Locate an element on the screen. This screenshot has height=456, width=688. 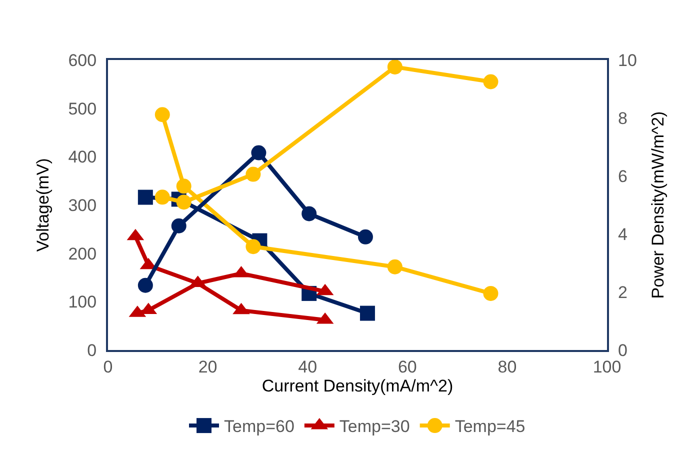
legend-label: Temp=30 is located at coordinates (374, 426).